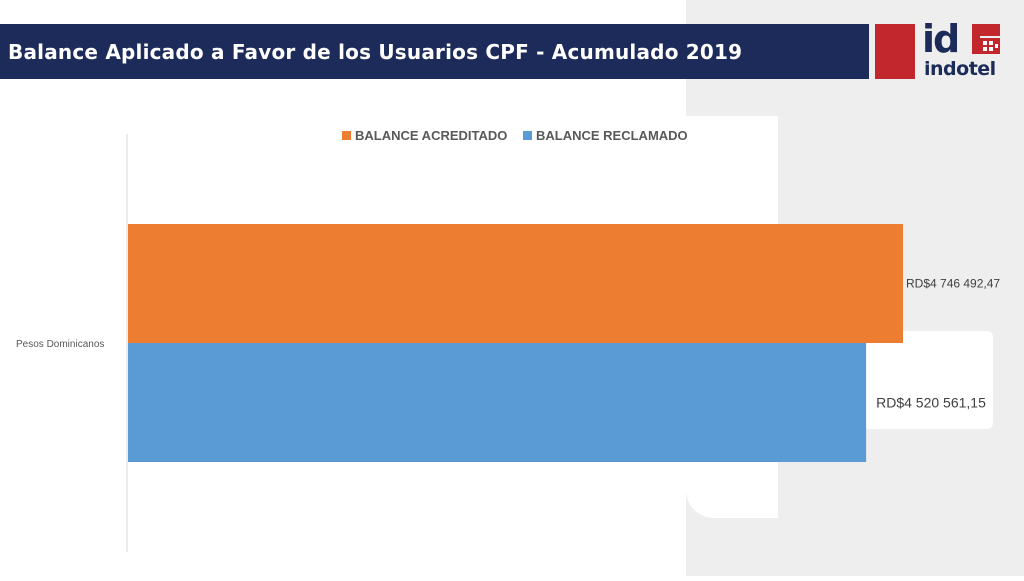  Describe the element at coordinates (927, 380) in the screenshot. I see `data-label-box` at that location.